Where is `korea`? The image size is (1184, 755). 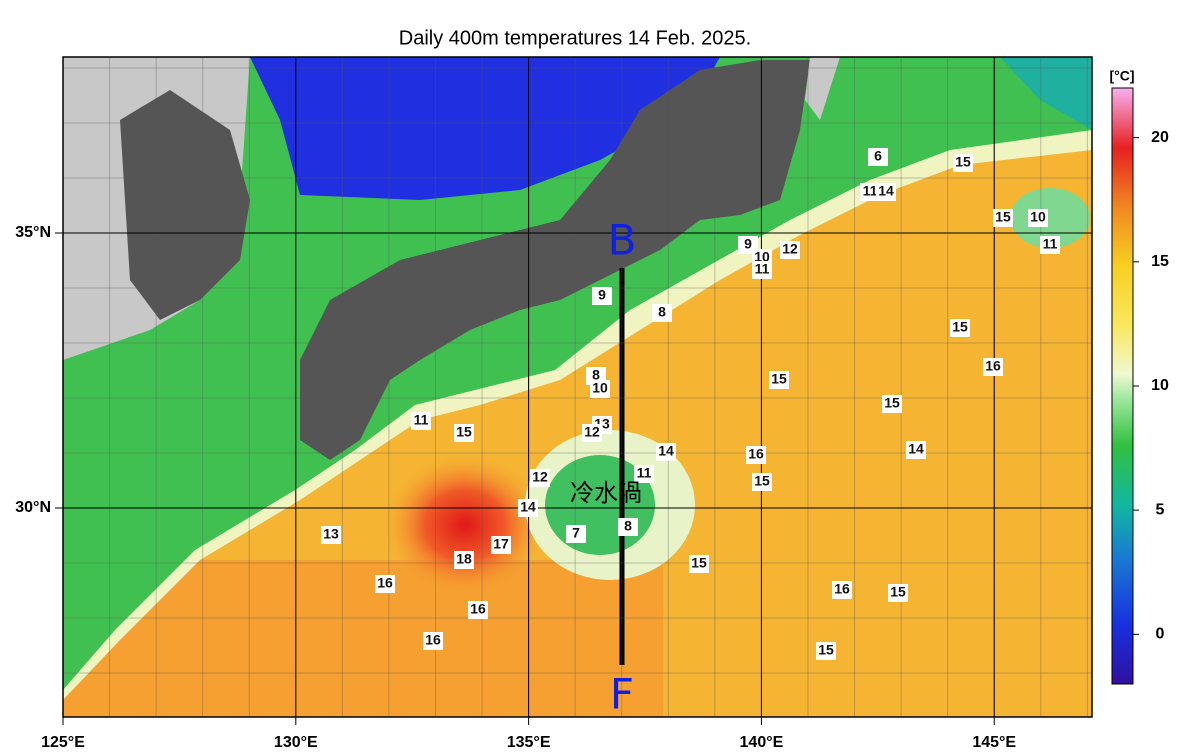
korea is located at coordinates (185, 205).